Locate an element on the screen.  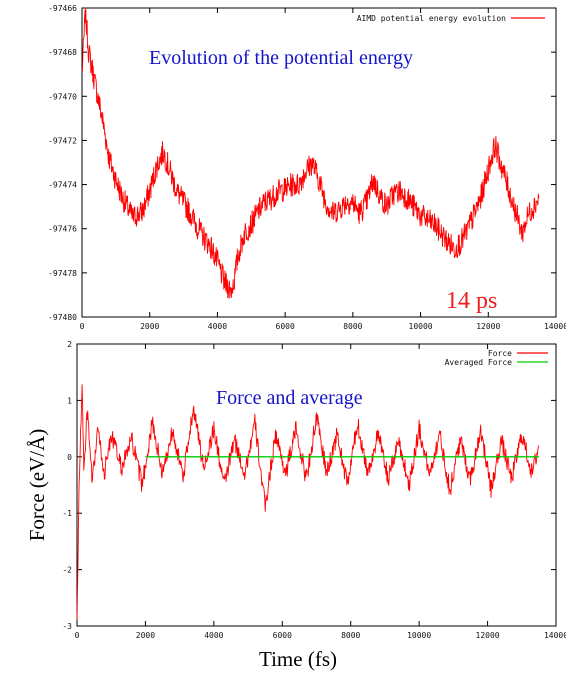
force-x-axis-title: Time (fs) is located at coordinates (298, 659).